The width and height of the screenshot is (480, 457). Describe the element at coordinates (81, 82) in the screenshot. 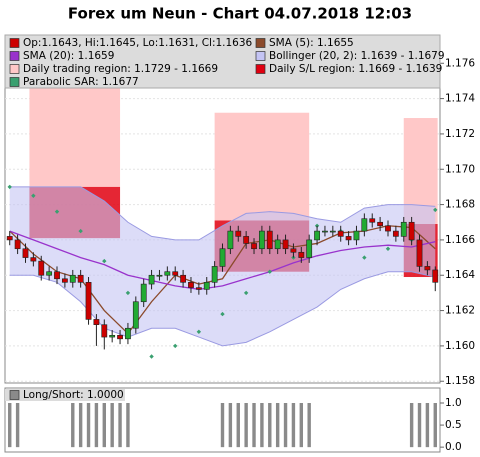

I see `legend-label: Parabolic SAR: 1.1677` at that location.